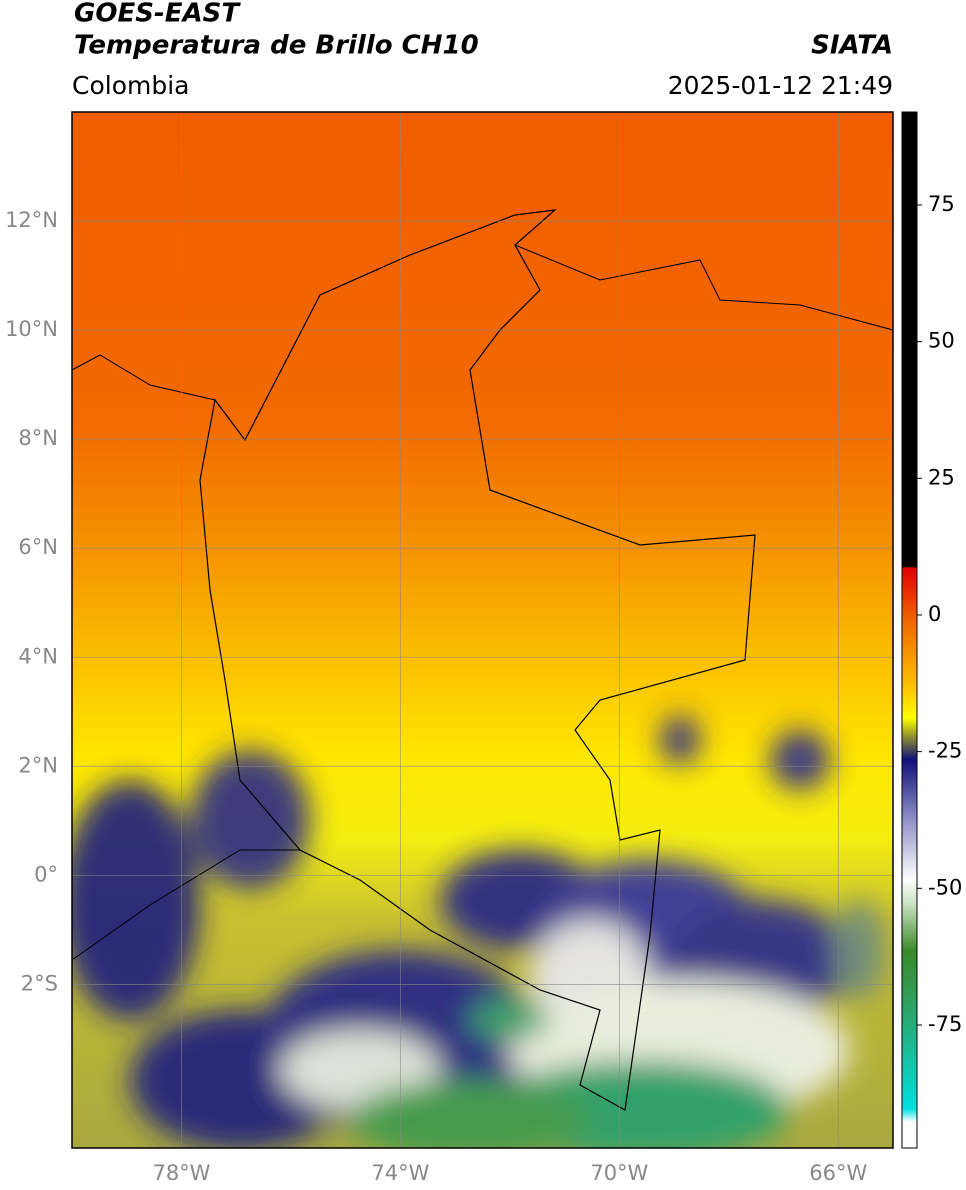 The height and width of the screenshot is (1190, 966). Describe the element at coordinates (130, 85) in the screenshot. I see `region: Colombia` at that location.